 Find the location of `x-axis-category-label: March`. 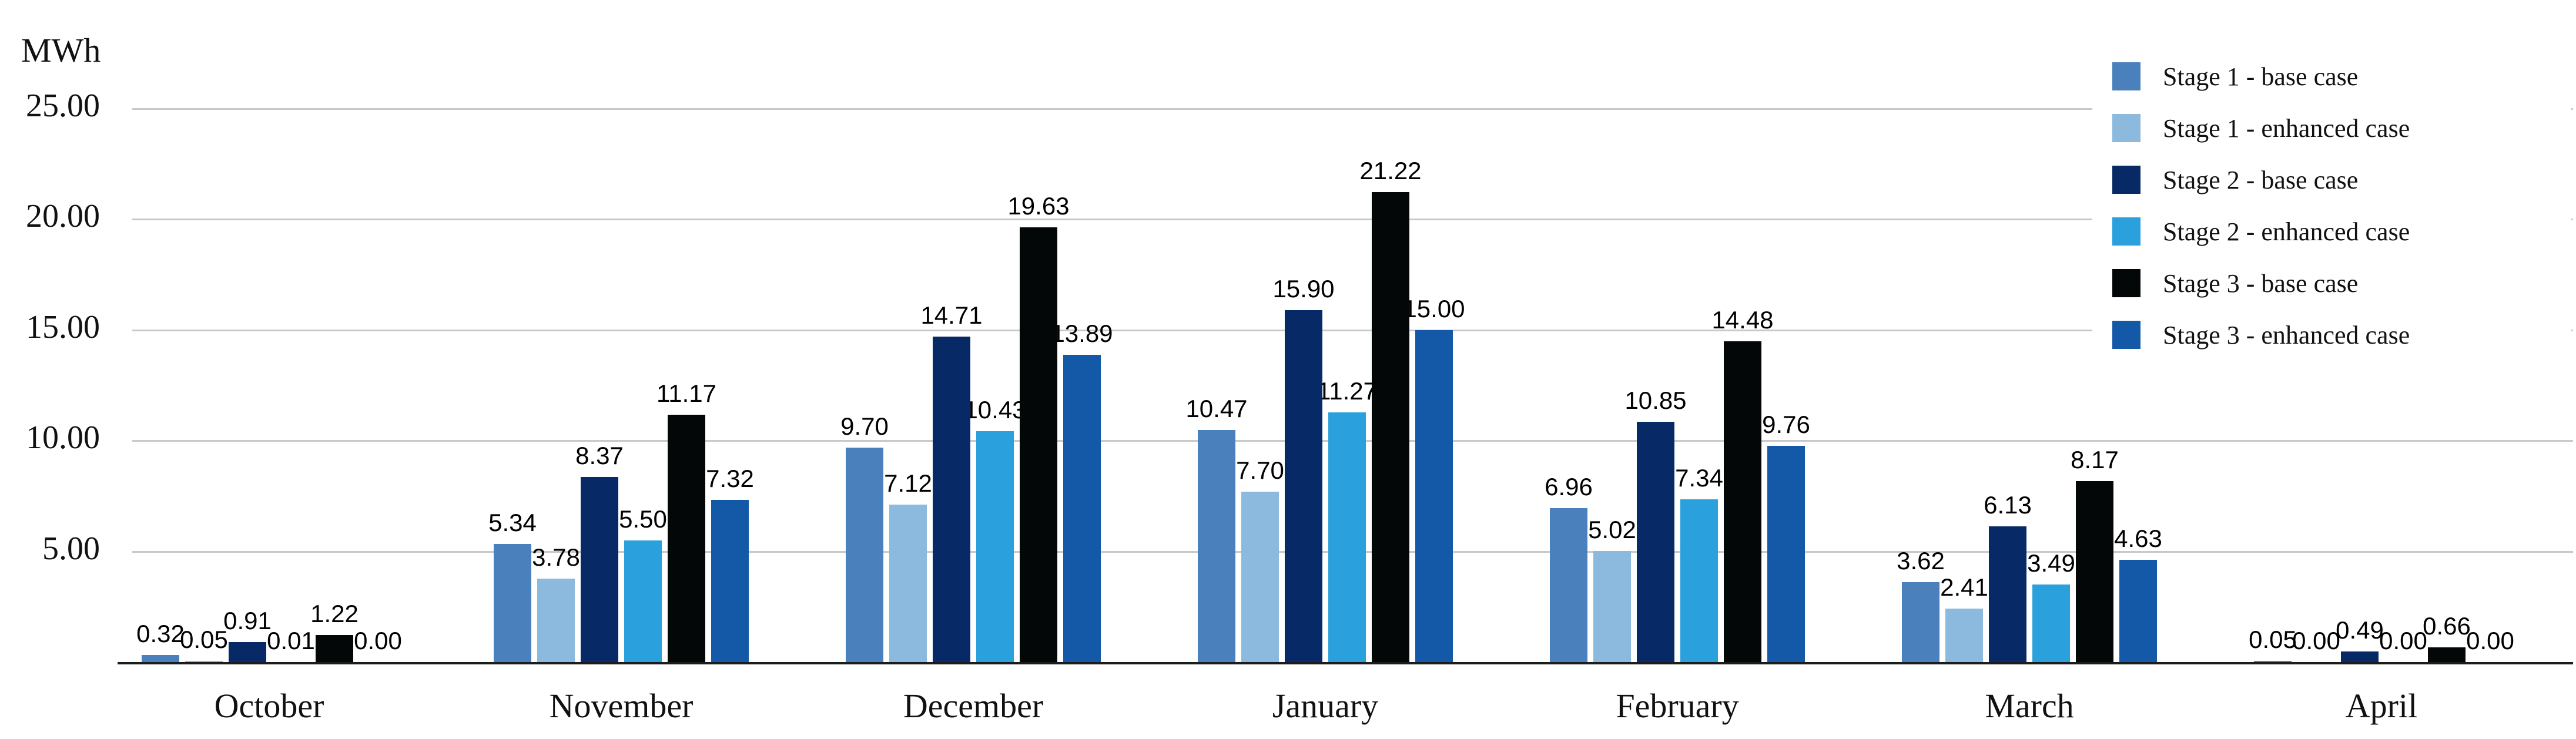

x-axis-category-label: March is located at coordinates (2029, 706).